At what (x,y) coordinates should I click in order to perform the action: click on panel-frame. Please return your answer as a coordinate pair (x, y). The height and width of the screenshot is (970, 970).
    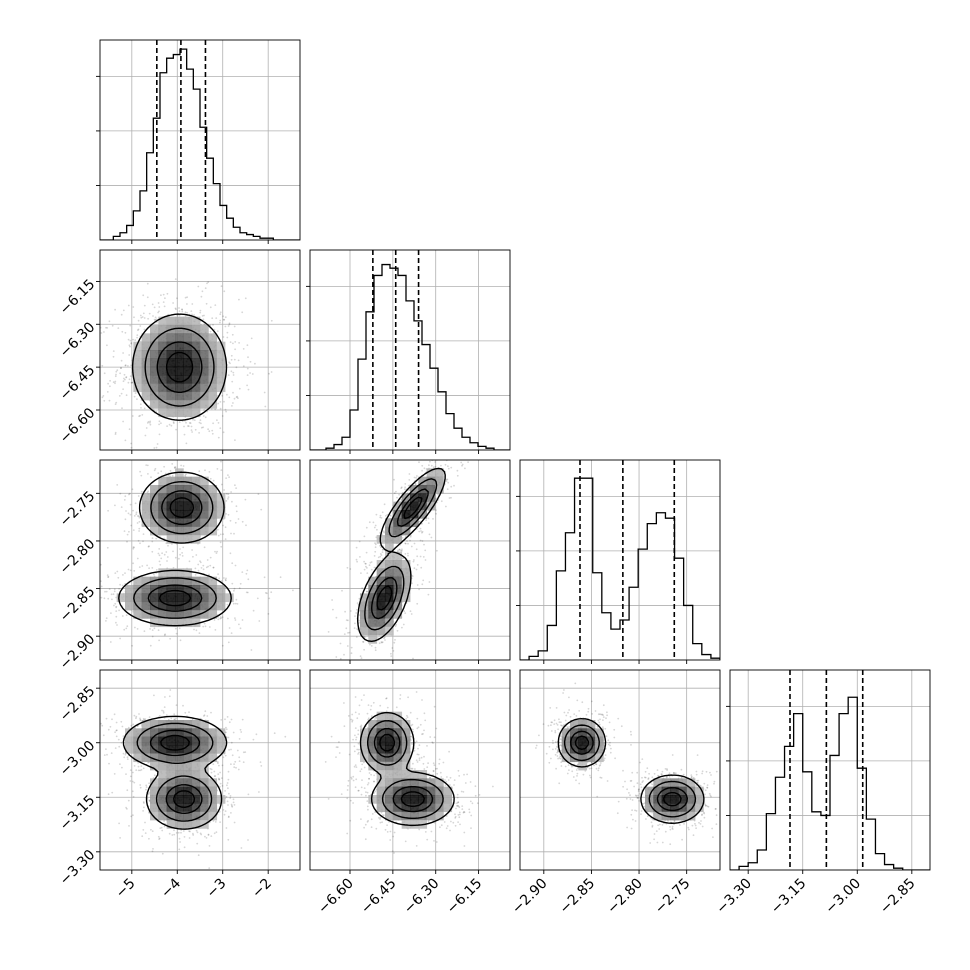
    Looking at the image, I should click on (410, 560).